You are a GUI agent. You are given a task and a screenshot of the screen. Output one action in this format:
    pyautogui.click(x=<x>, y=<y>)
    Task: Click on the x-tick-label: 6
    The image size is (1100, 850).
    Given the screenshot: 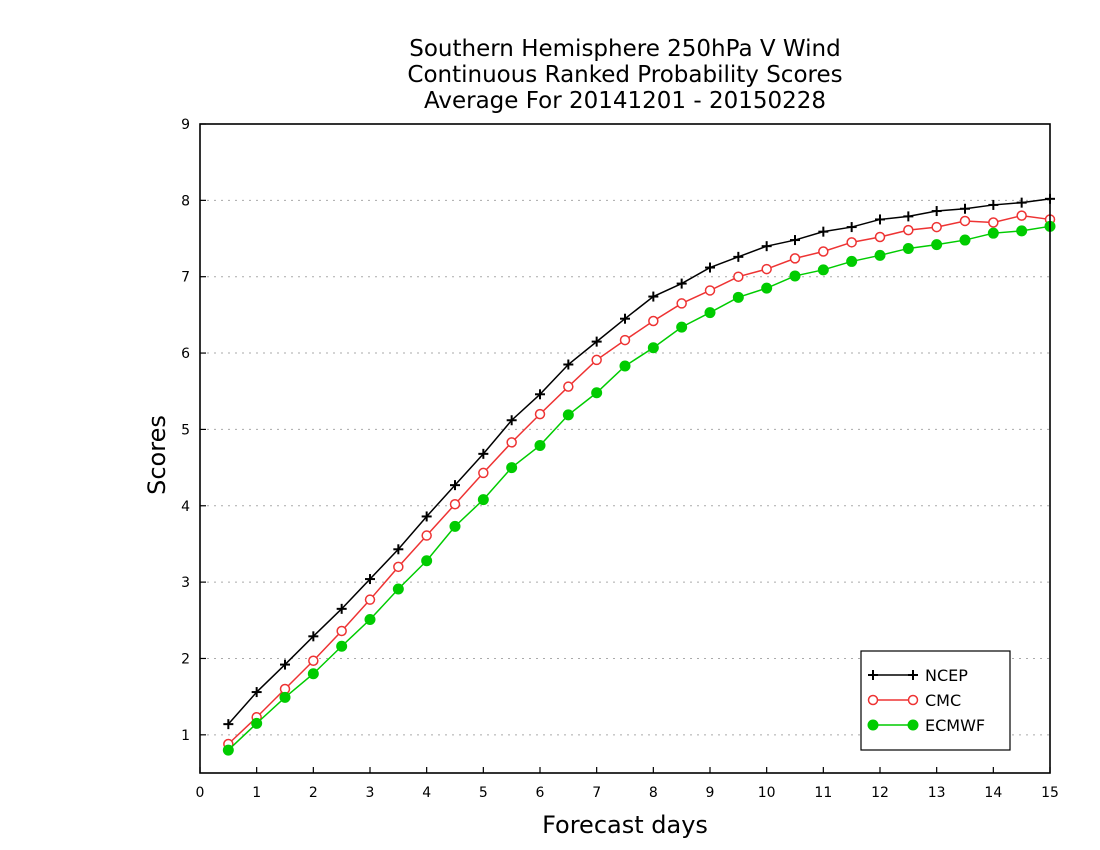 What is the action you would take?
    pyautogui.click(x=540, y=793)
    